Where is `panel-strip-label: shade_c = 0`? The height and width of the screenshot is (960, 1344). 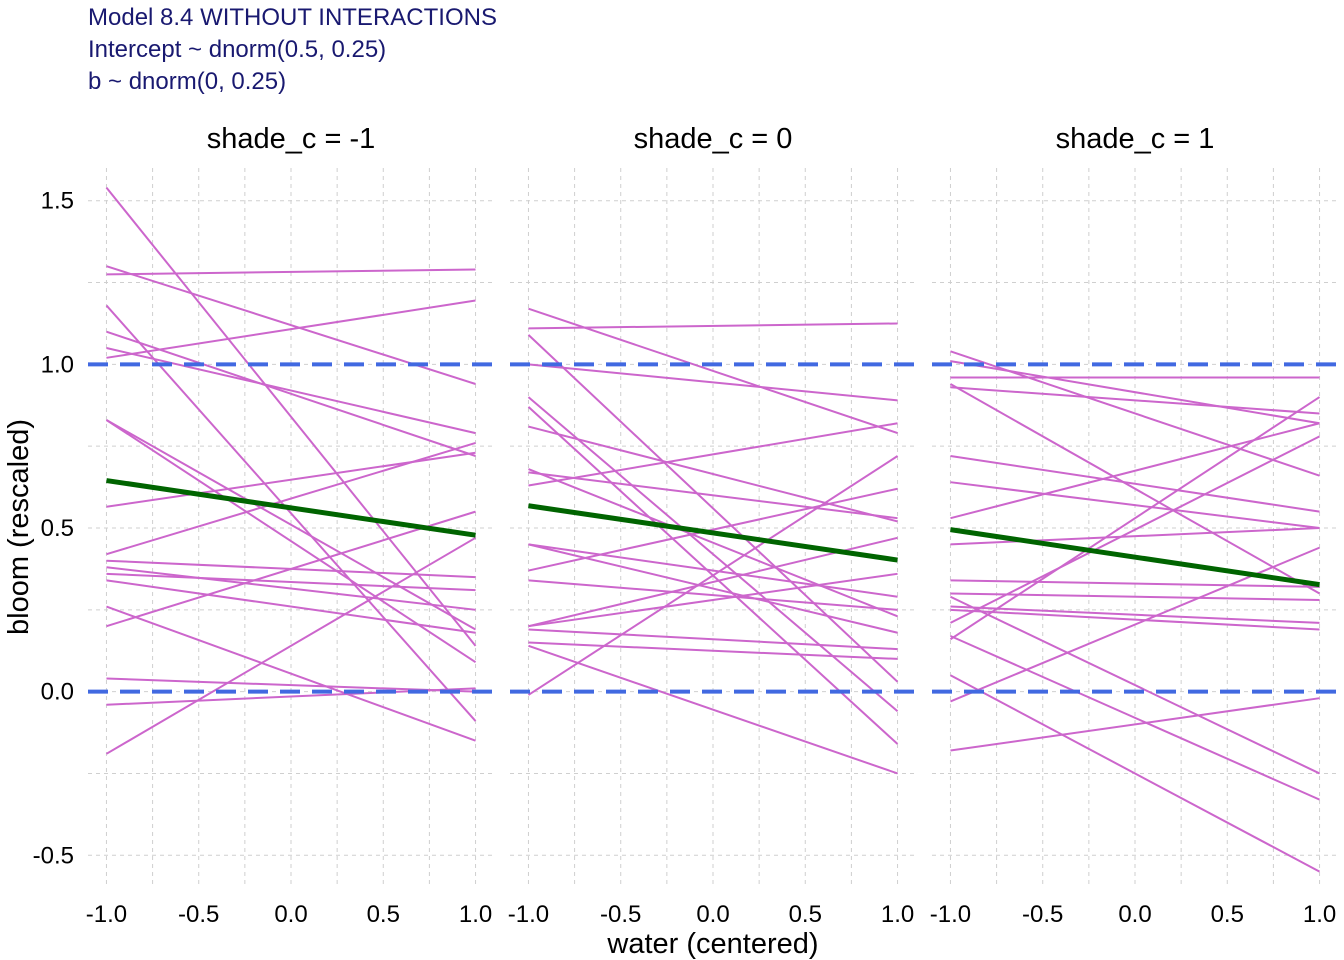
panel-strip-label: shade_c = 0 is located at coordinates (713, 139).